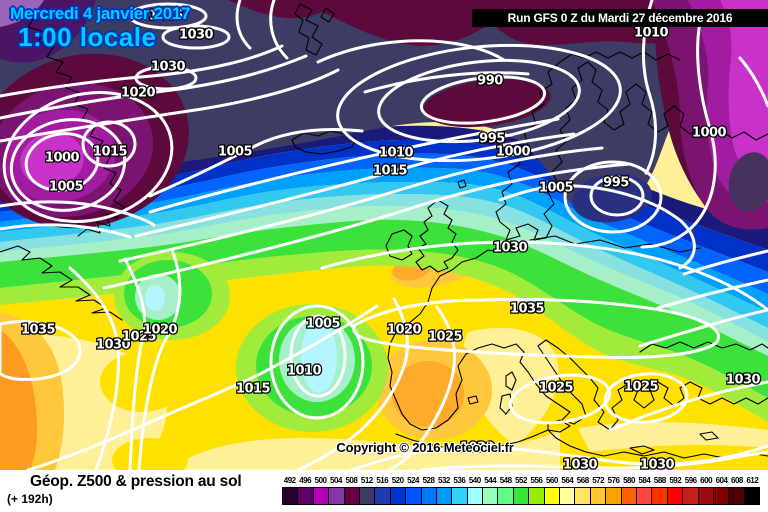  I want to click on scale-value: 600, so click(706, 480).